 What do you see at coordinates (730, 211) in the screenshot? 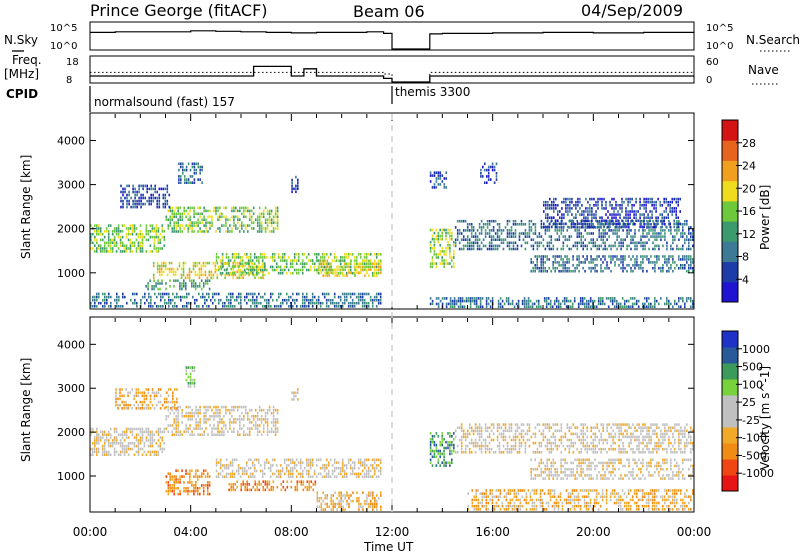
I see `colorbar-swatch` at bounding box center [730, 211].